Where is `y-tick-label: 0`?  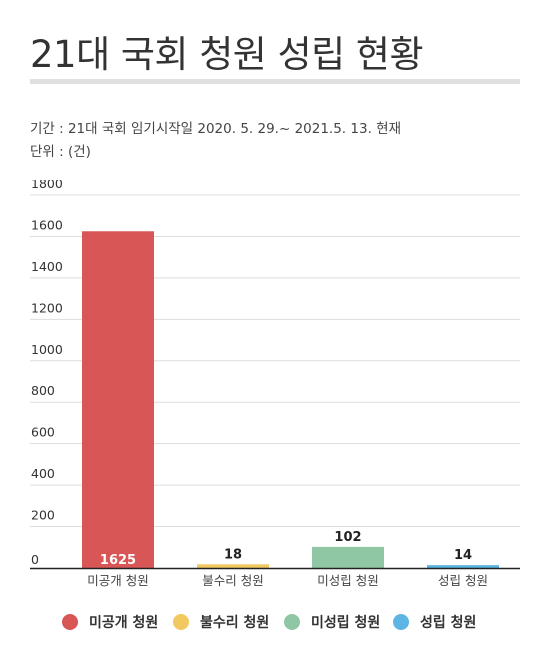 y-tick-label: 0 is located at coordinates (35, 559).